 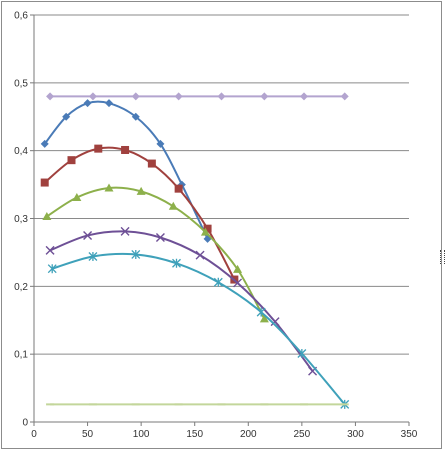 What do you see at coordinates (302, 434) in the screenshot?
I see `x-tick-label: 250` at bounding box center [302, 434].